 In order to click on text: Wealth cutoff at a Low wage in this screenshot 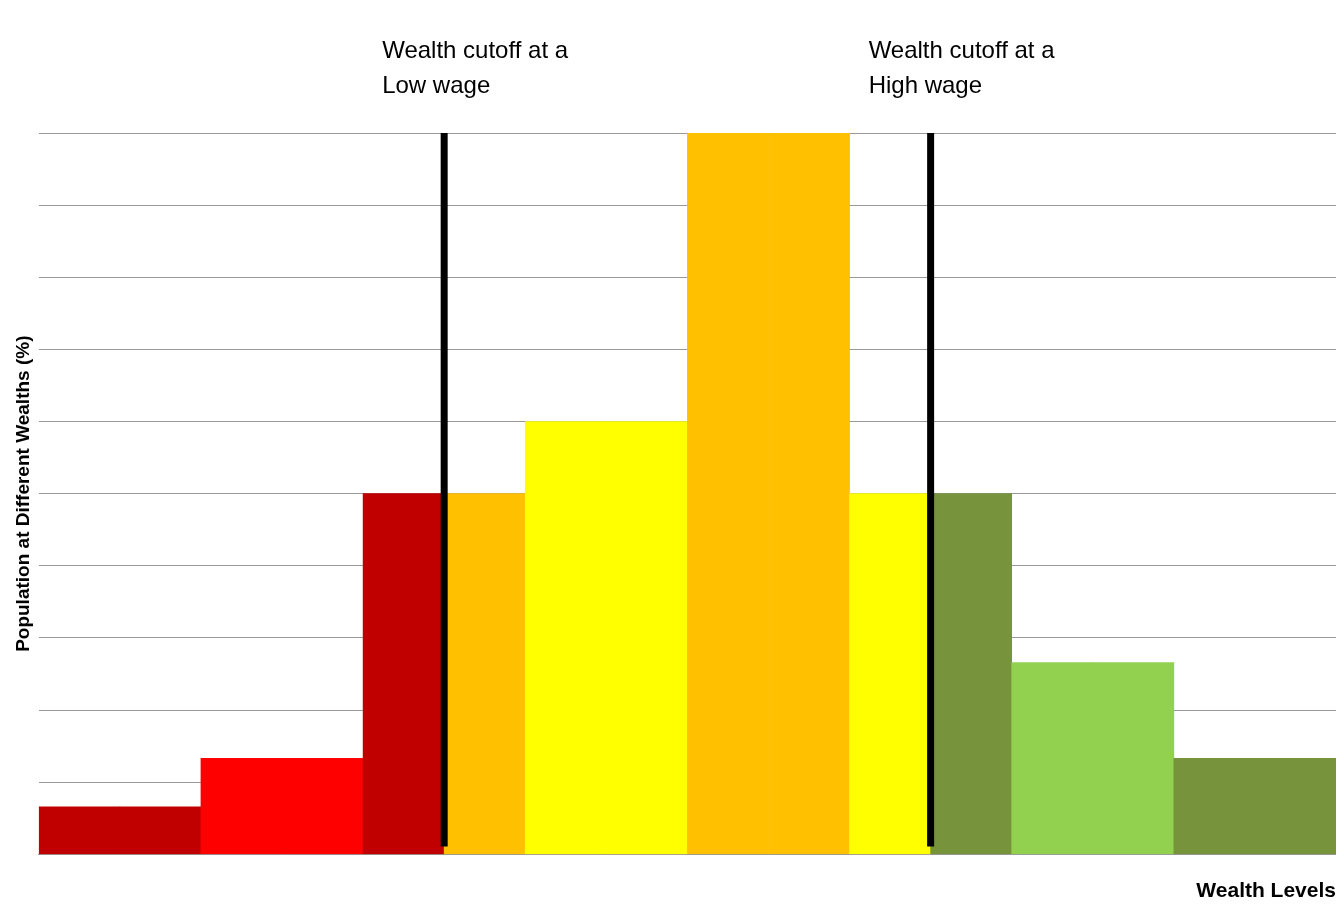, I will do `click(475, 67)`.